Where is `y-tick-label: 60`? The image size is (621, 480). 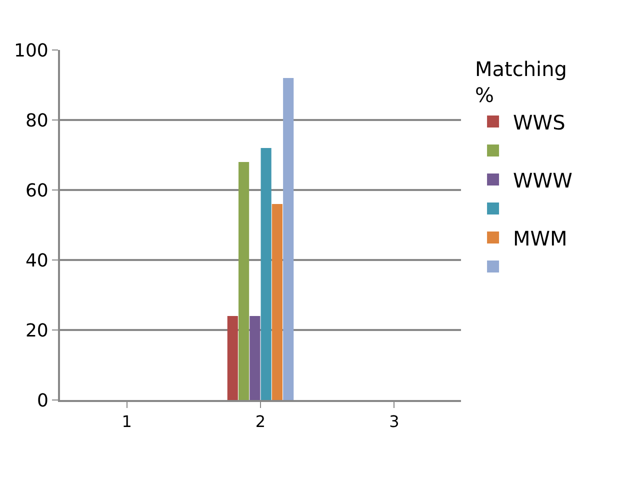 y-tick-label: 60 is located at coordinates (36, 191).